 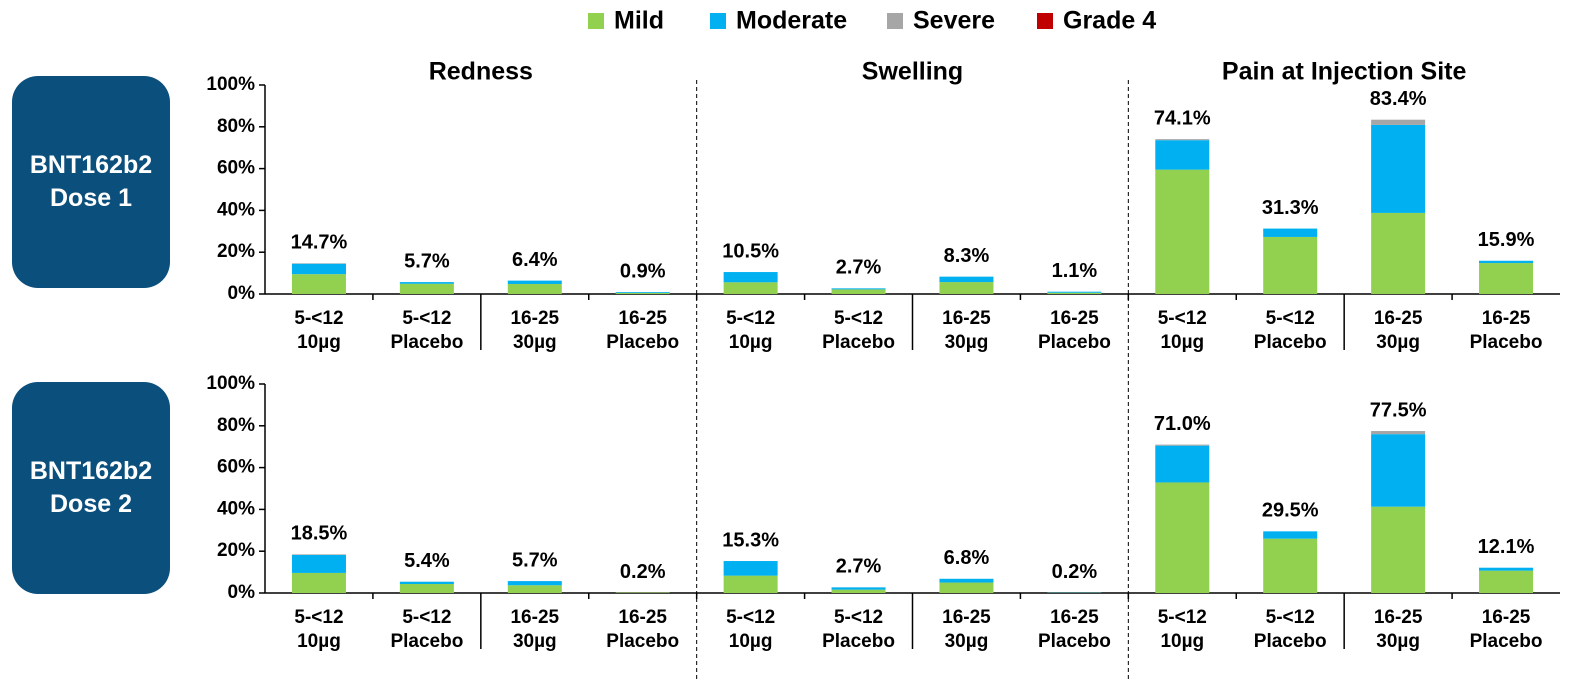 I want to click on total-label: 12.1%, so click(x=1506, y=547).